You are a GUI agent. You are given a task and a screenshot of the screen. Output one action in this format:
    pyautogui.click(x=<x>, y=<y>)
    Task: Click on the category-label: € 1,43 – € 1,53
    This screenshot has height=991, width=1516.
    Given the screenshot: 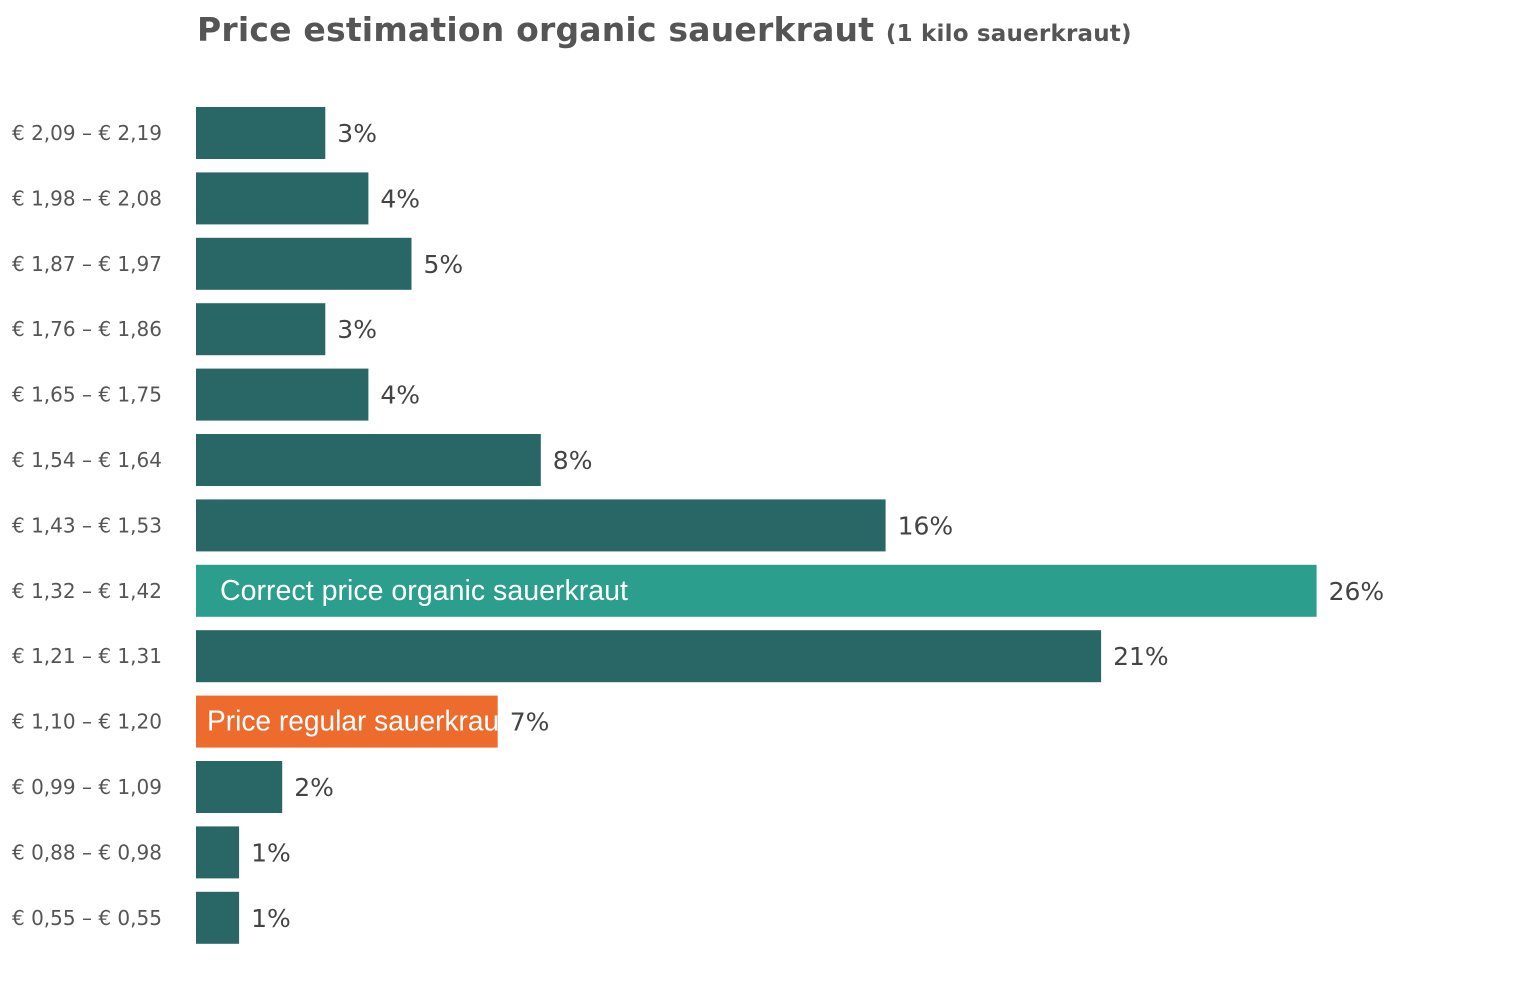 What is the action you would take?
    pyautogui.click(x=87, y=525)
    